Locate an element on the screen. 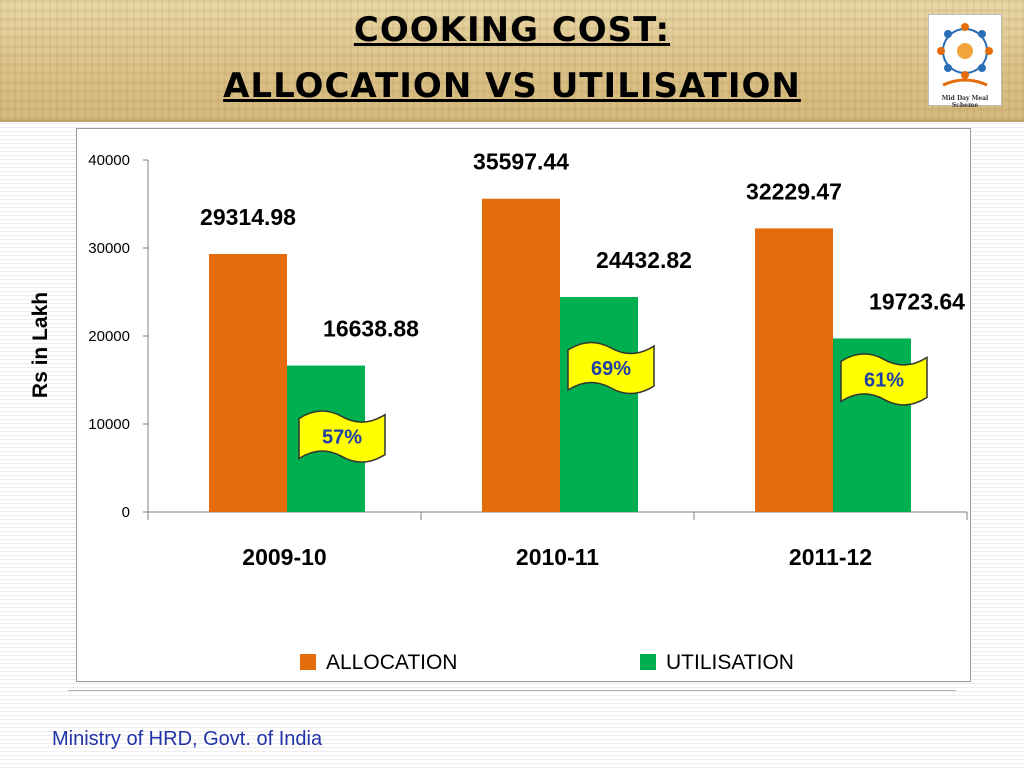 The height and width of the screenshot is (768, 1024). footer-divider is located at coordinates (512, 690).